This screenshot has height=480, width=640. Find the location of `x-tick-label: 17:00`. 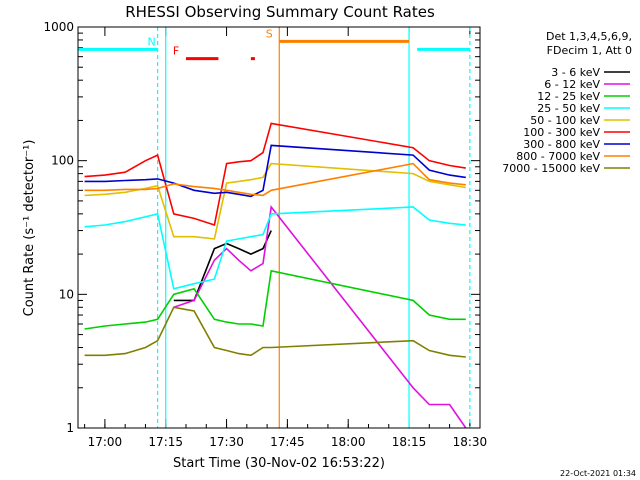

x-tick-label: 17:00 is located at coordinates (105, 442).